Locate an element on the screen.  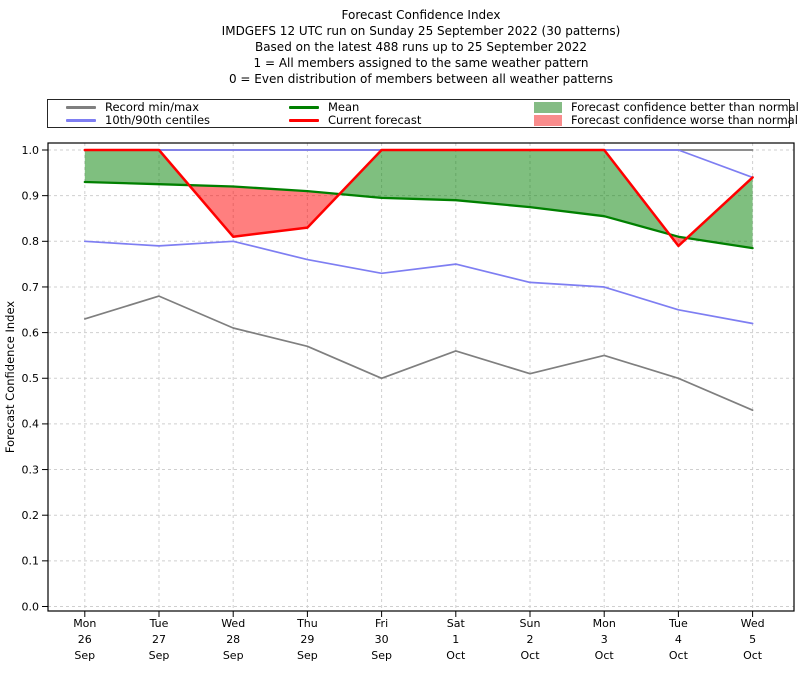
x-tick-label: 1 is located at coordinates (455, 639).